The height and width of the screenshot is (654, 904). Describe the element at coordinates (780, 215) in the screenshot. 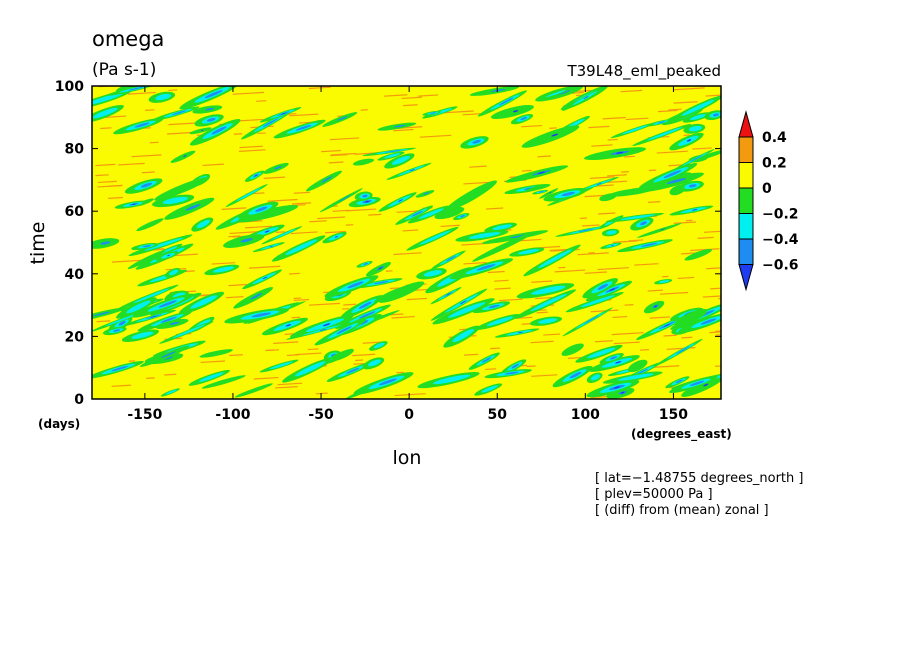

I see `colorbar-label: −0.2` at that location.